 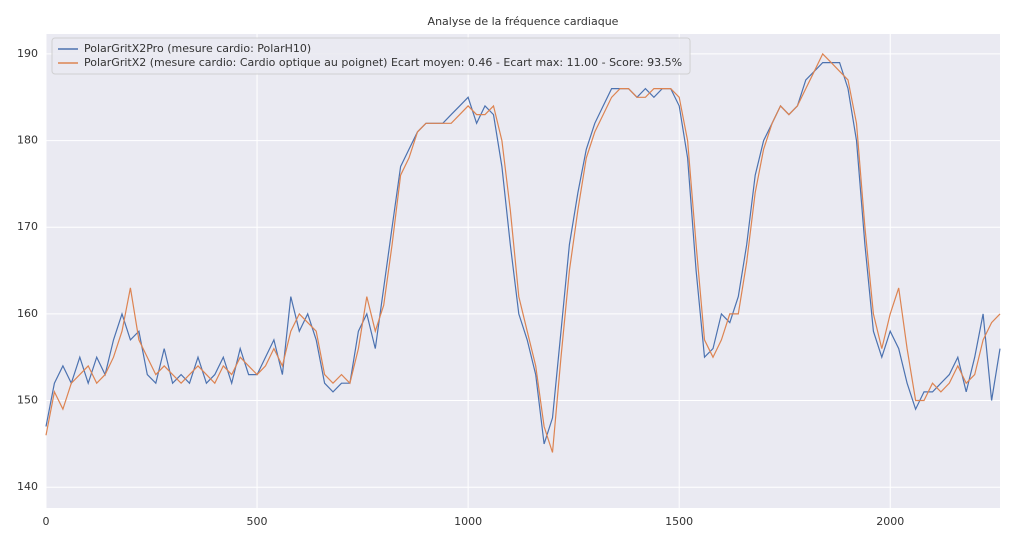 I want to click on chart-title: Analyse de la fréquence cardiaque, so click(x=523, y=21).